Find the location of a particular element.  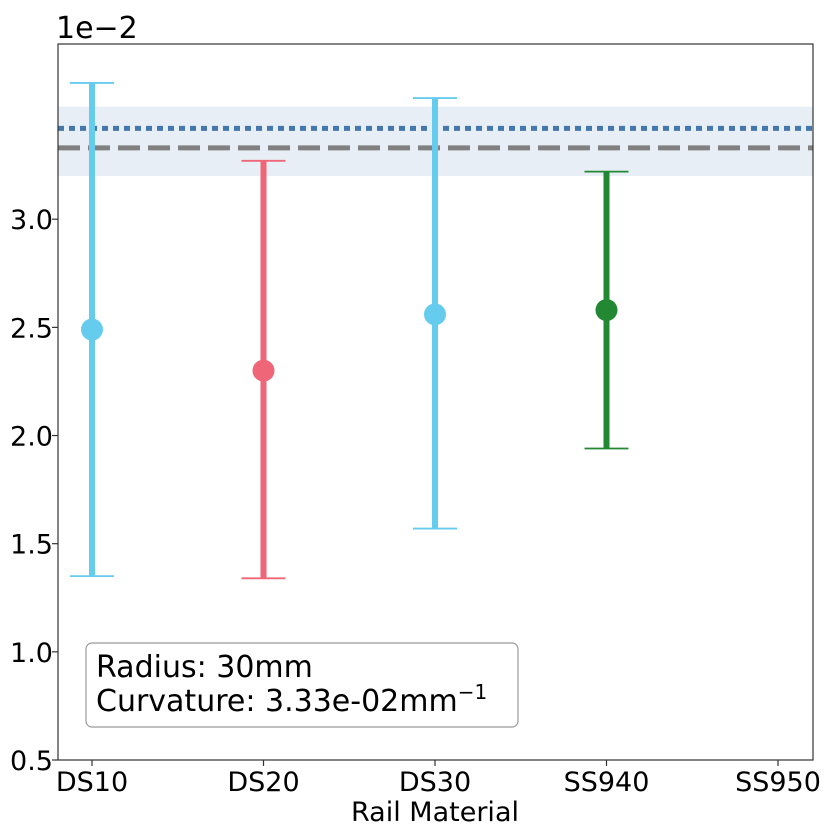

annotation-box: Radius: 30mm Curvature: 3.33e-02mm−1 is located at coordinates (302, 685).